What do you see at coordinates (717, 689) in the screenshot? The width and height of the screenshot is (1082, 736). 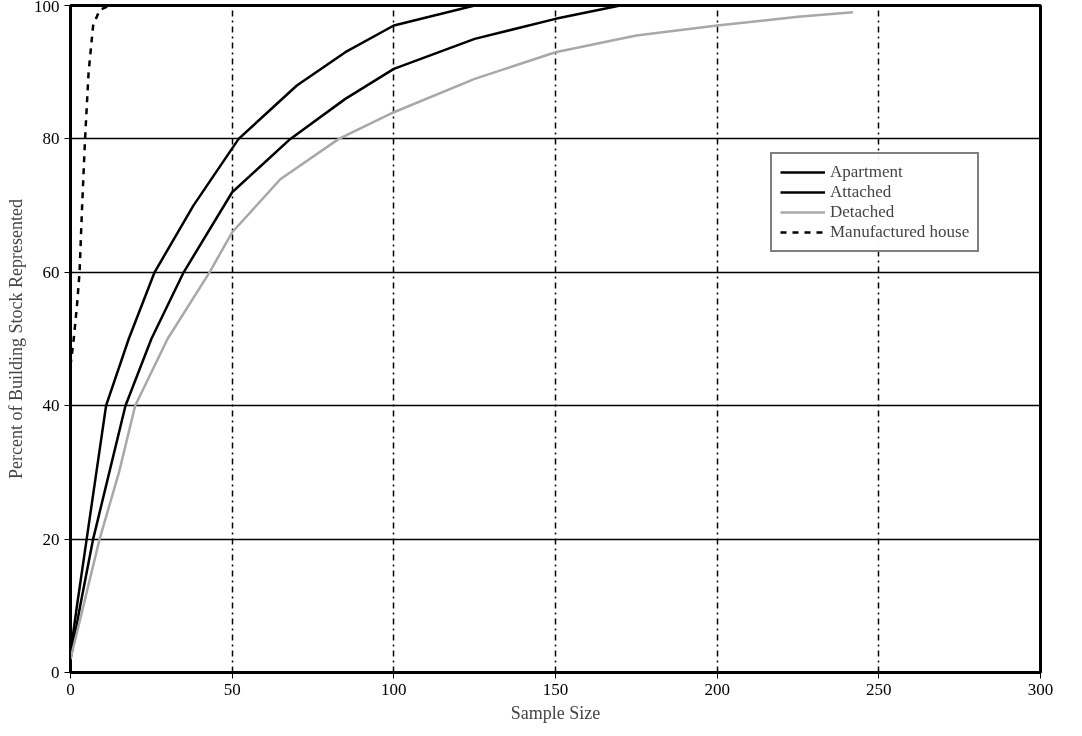 I see `x-tick-label: 200` at bounding box center [717, 689].